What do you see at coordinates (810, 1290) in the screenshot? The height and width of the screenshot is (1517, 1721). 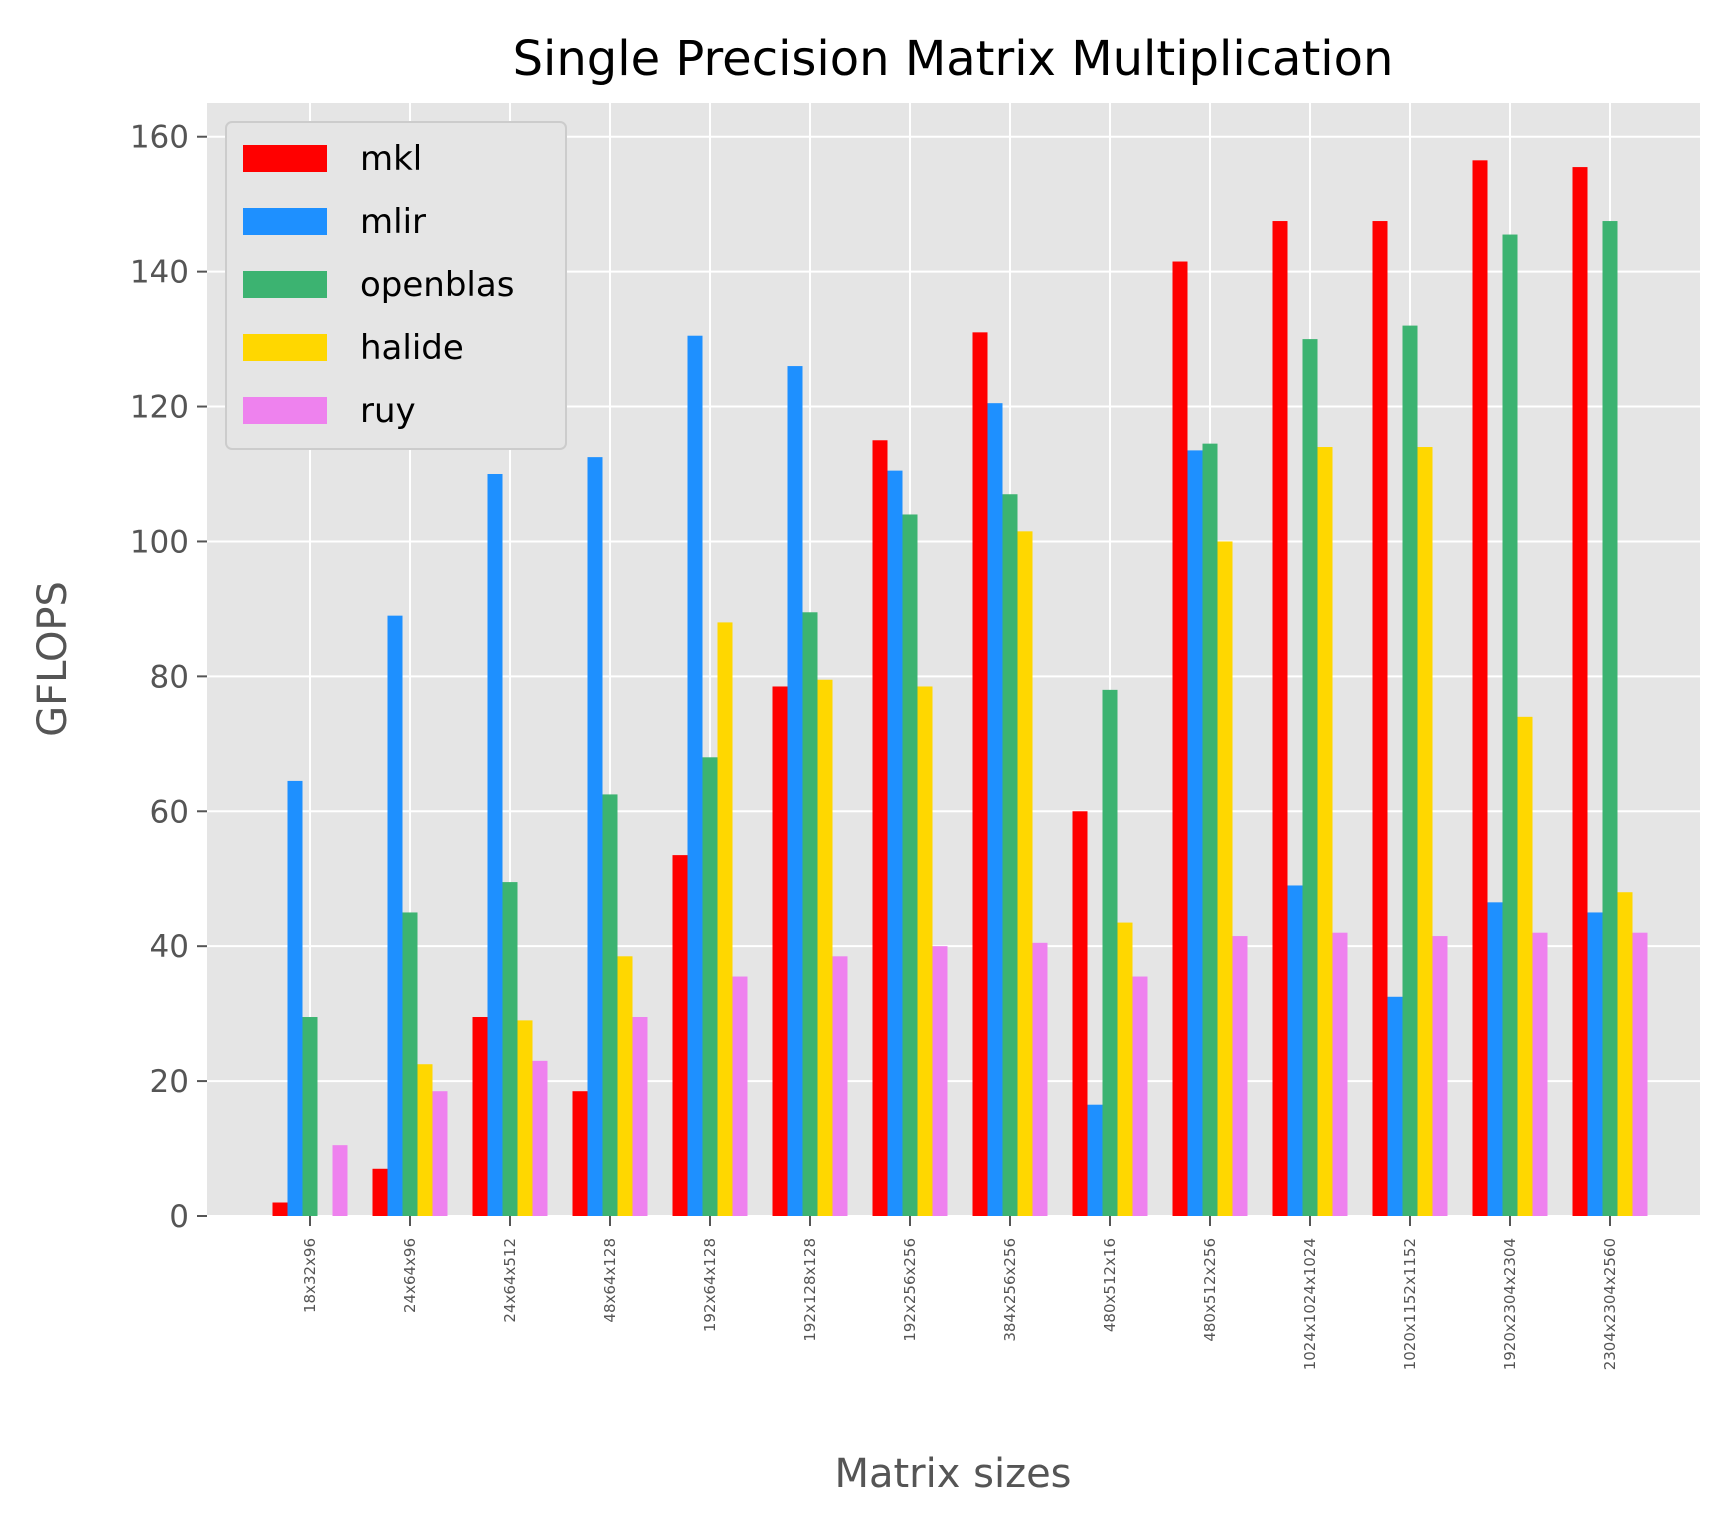 I see `x-tick-label: 192x128x128` at bounding box center [810, 1290].